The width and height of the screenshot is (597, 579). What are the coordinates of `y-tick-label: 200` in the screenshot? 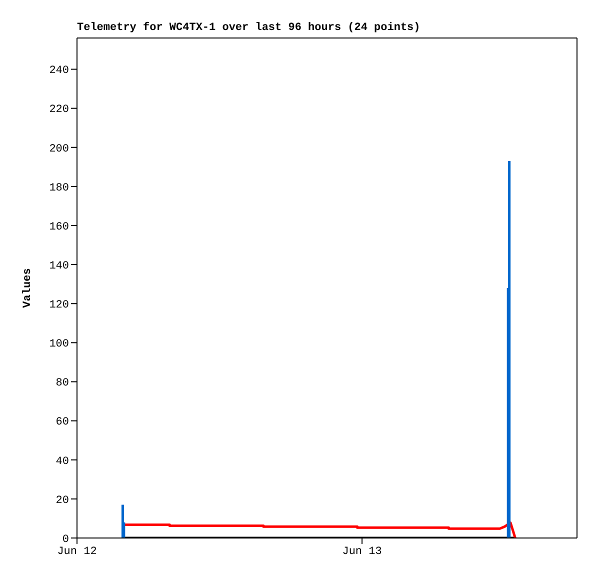 It's located at (59, 149).